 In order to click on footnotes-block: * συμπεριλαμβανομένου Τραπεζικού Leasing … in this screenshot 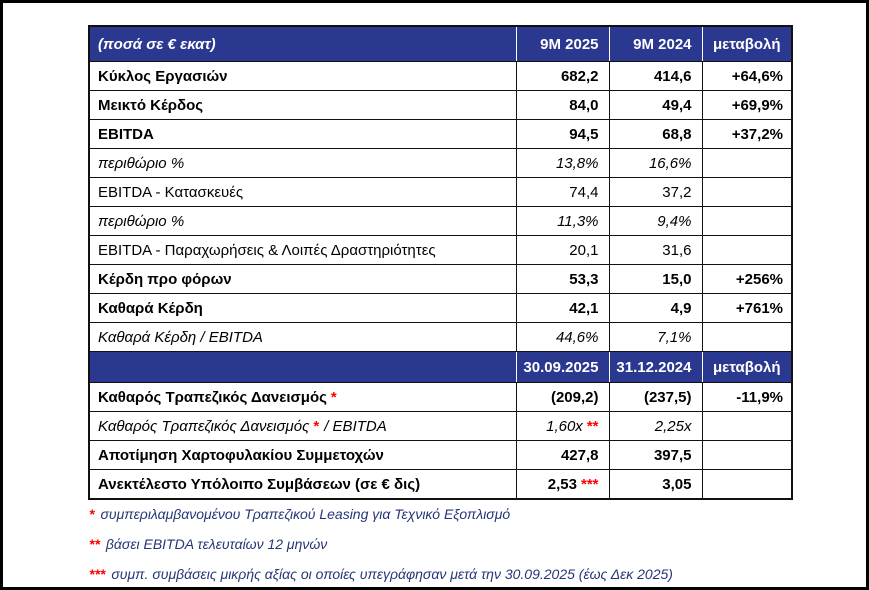, I will do `click(381, 543)`.